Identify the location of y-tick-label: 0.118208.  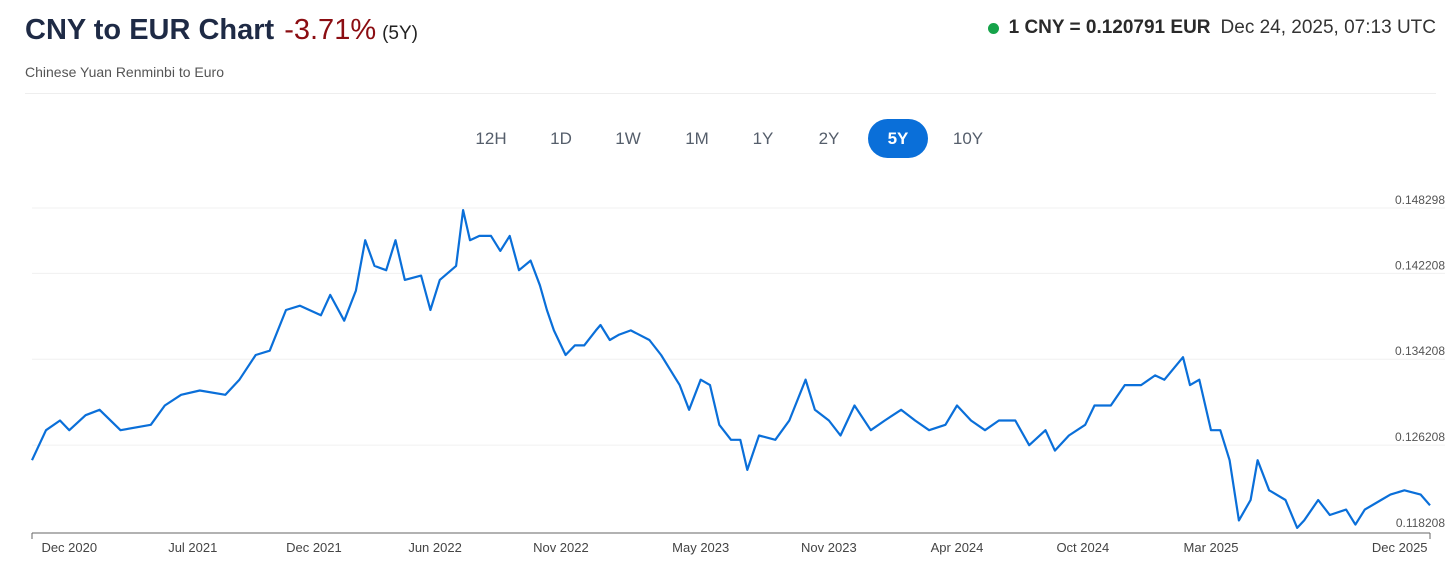
(1420, 523).